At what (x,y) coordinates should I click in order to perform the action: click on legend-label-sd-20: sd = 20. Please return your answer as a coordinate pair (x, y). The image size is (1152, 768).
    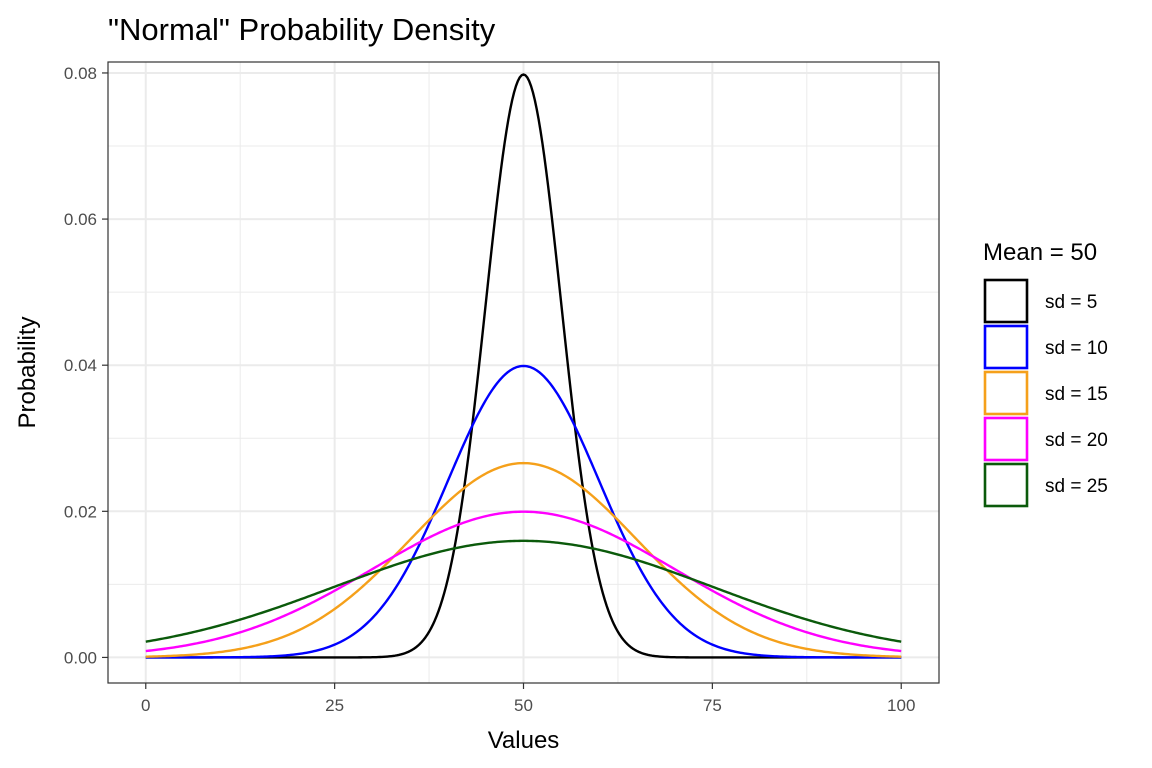
    Looking at the image, I should click on (1076, 440).